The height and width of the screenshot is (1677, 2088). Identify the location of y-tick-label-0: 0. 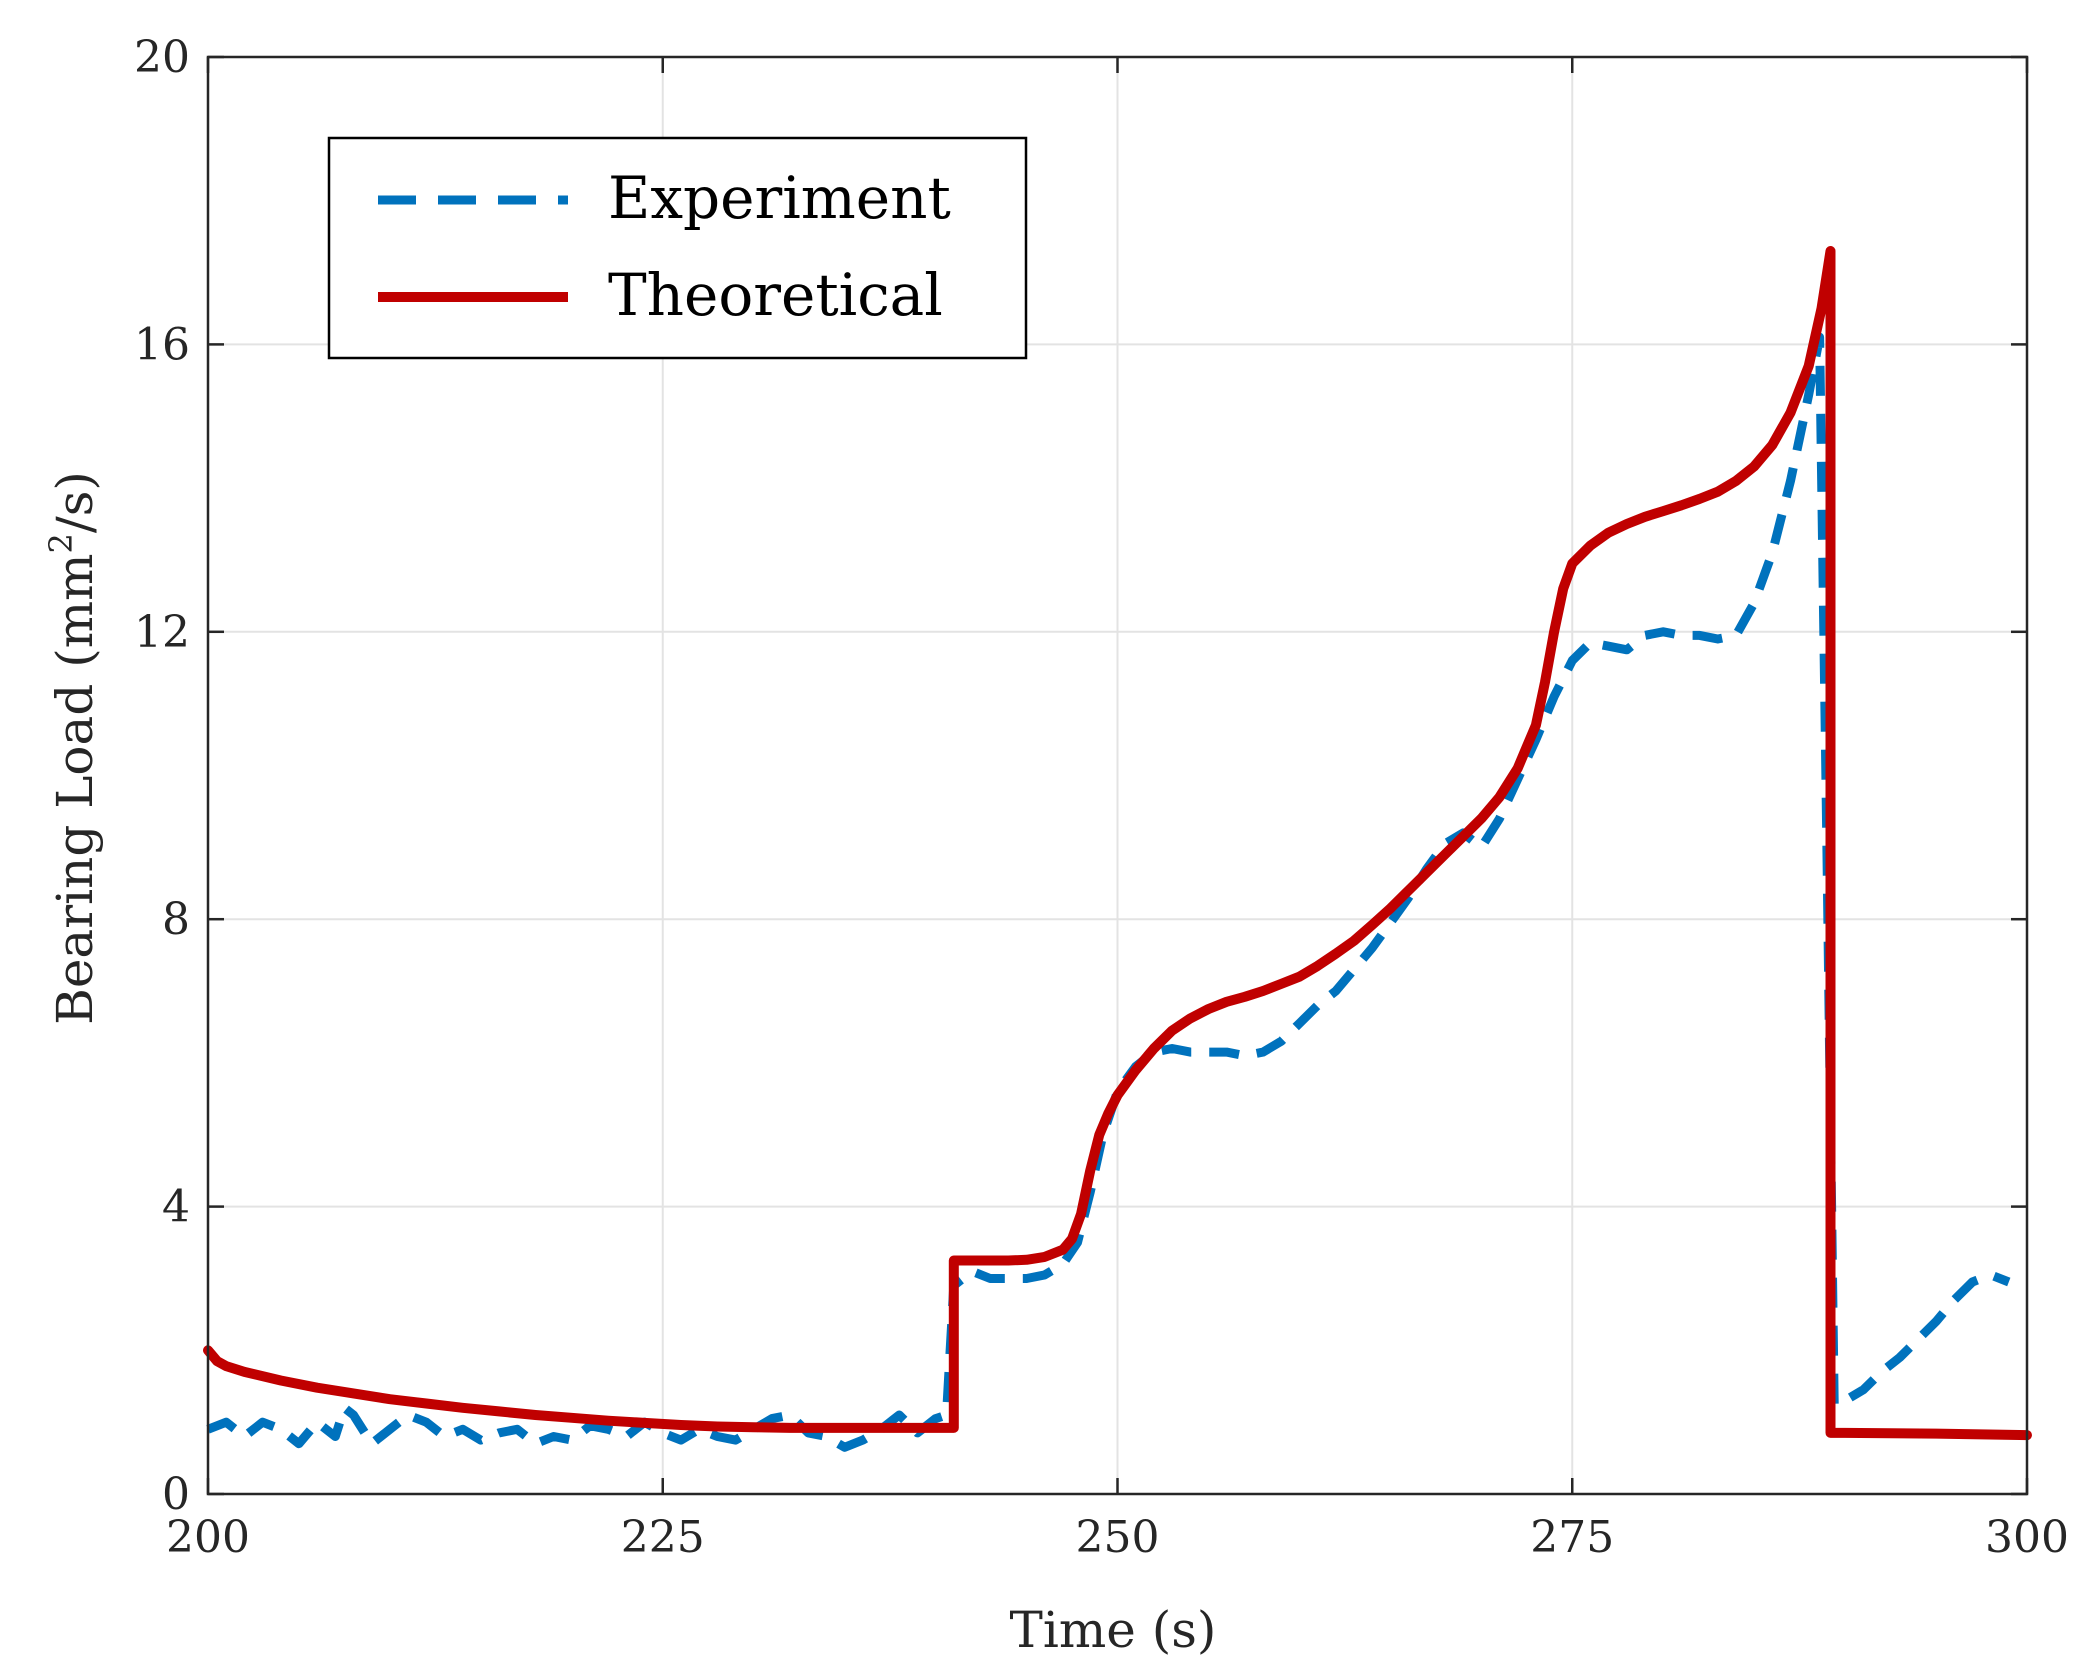
(176, 1494).